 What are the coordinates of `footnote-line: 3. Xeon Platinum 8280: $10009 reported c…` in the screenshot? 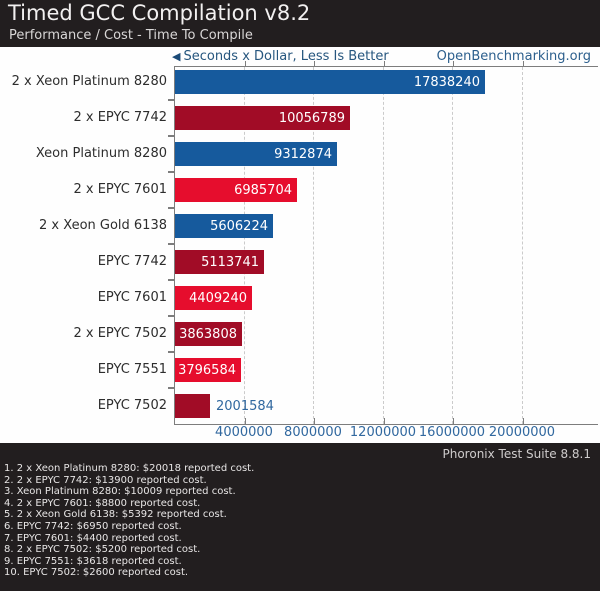 It's located at (120, 492).